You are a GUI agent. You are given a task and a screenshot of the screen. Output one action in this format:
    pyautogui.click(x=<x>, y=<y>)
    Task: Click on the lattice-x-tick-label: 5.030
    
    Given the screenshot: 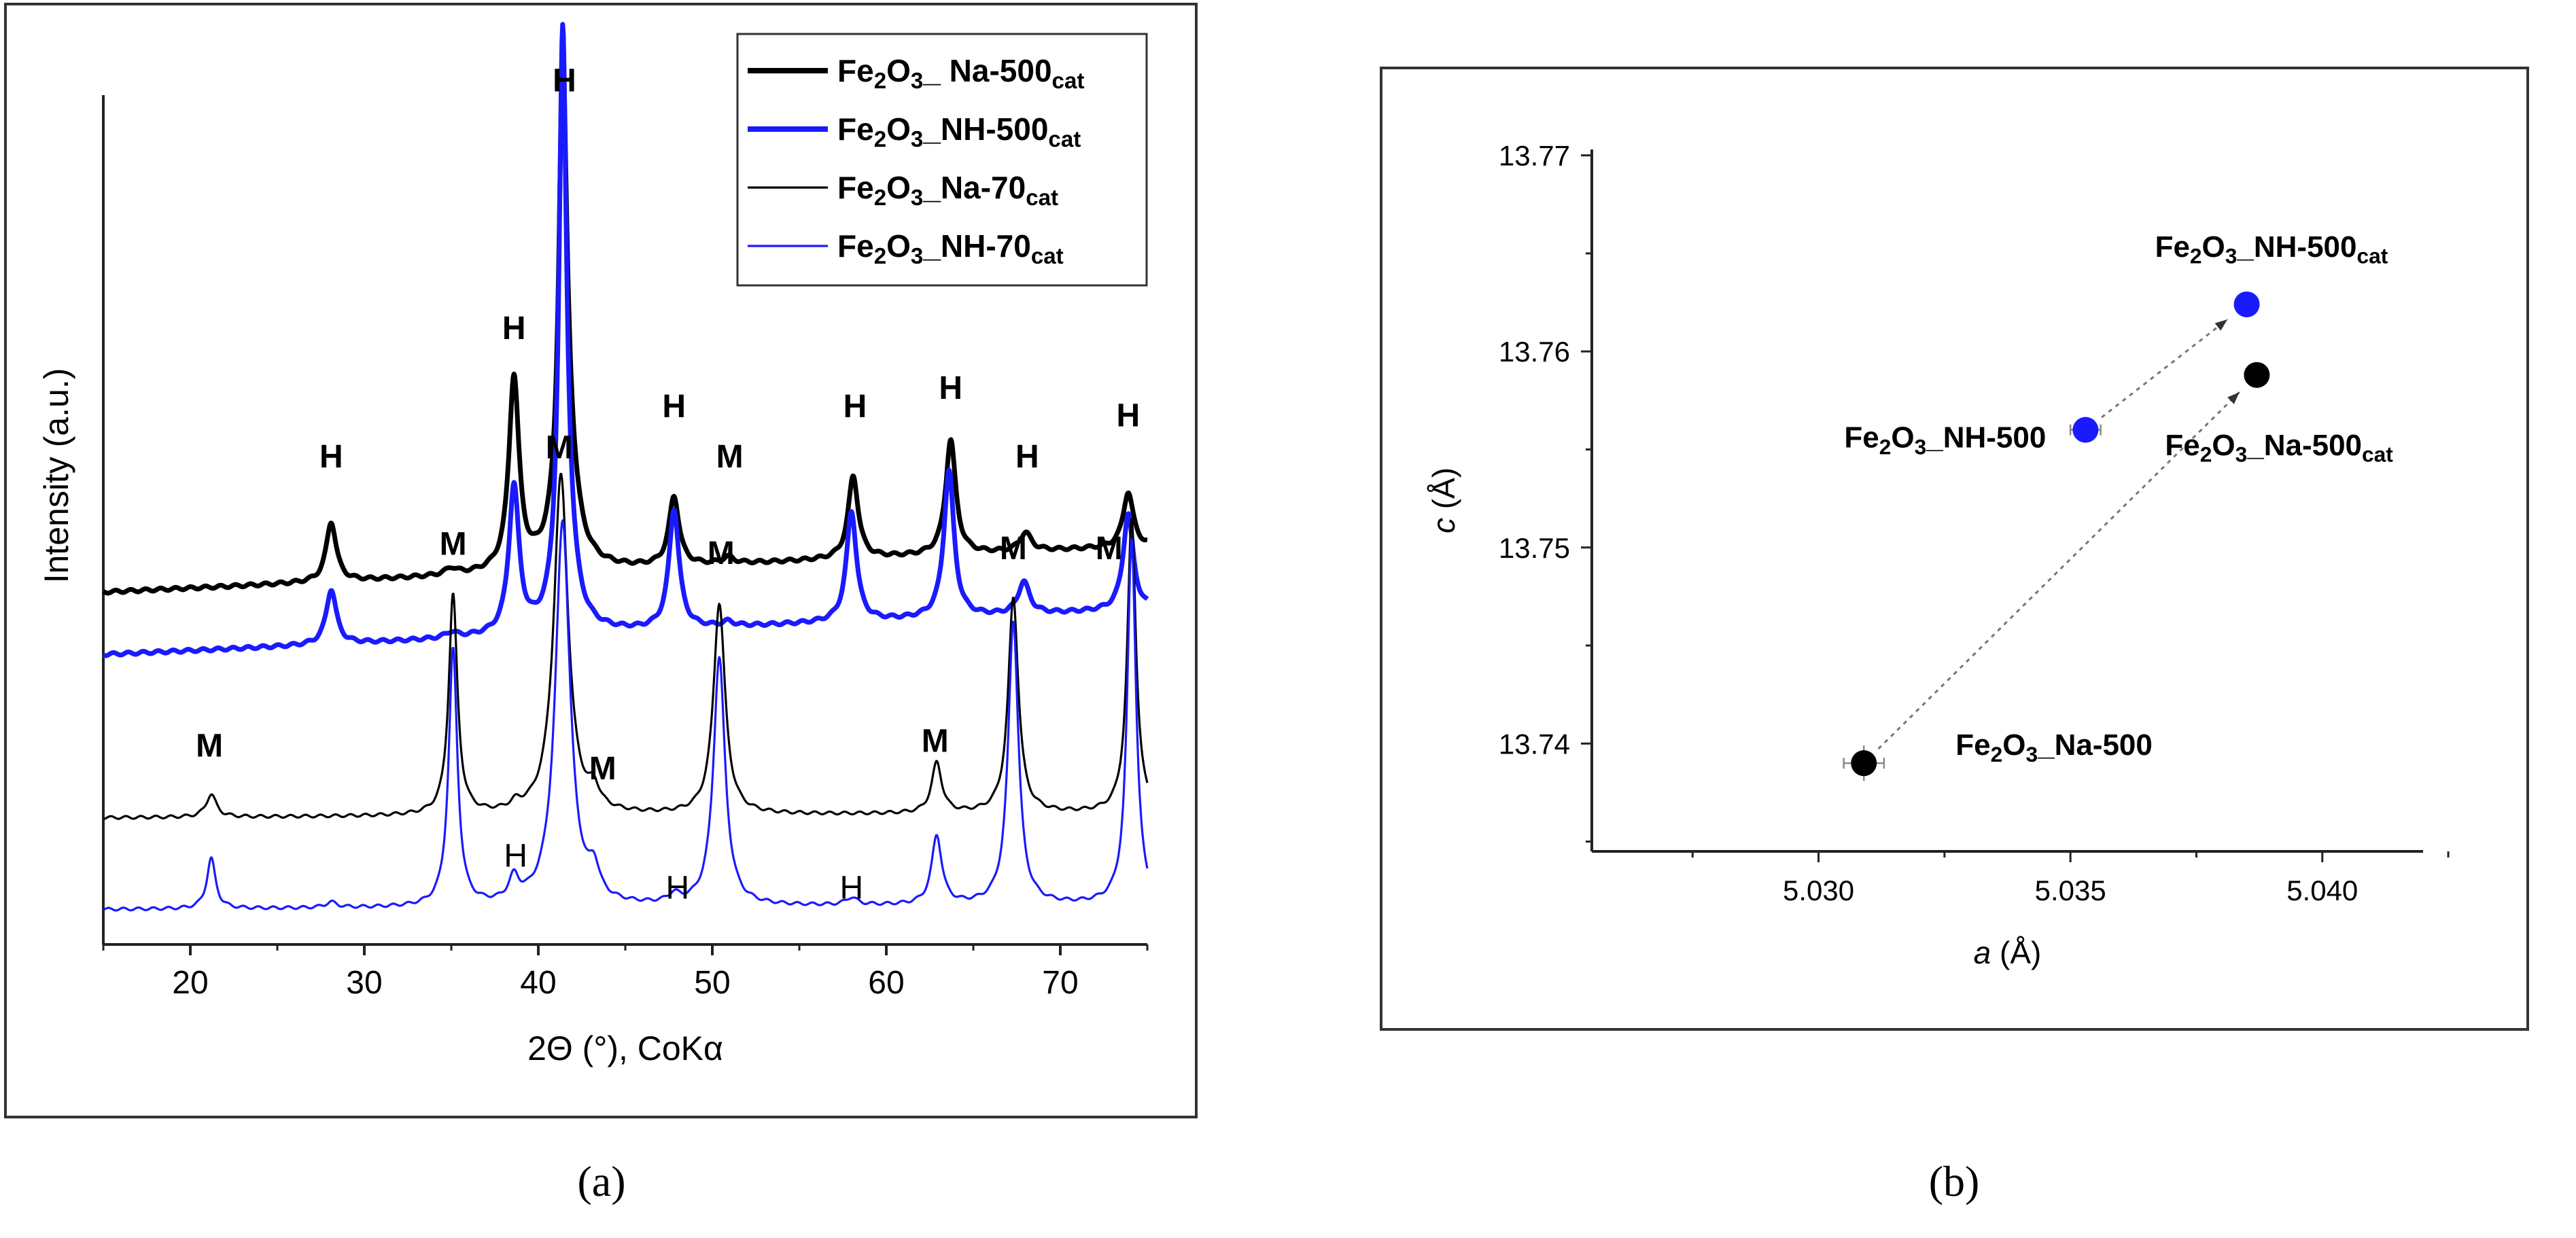 What is the action you would take?
    pyautogui.click(x=1818, y=890)
    